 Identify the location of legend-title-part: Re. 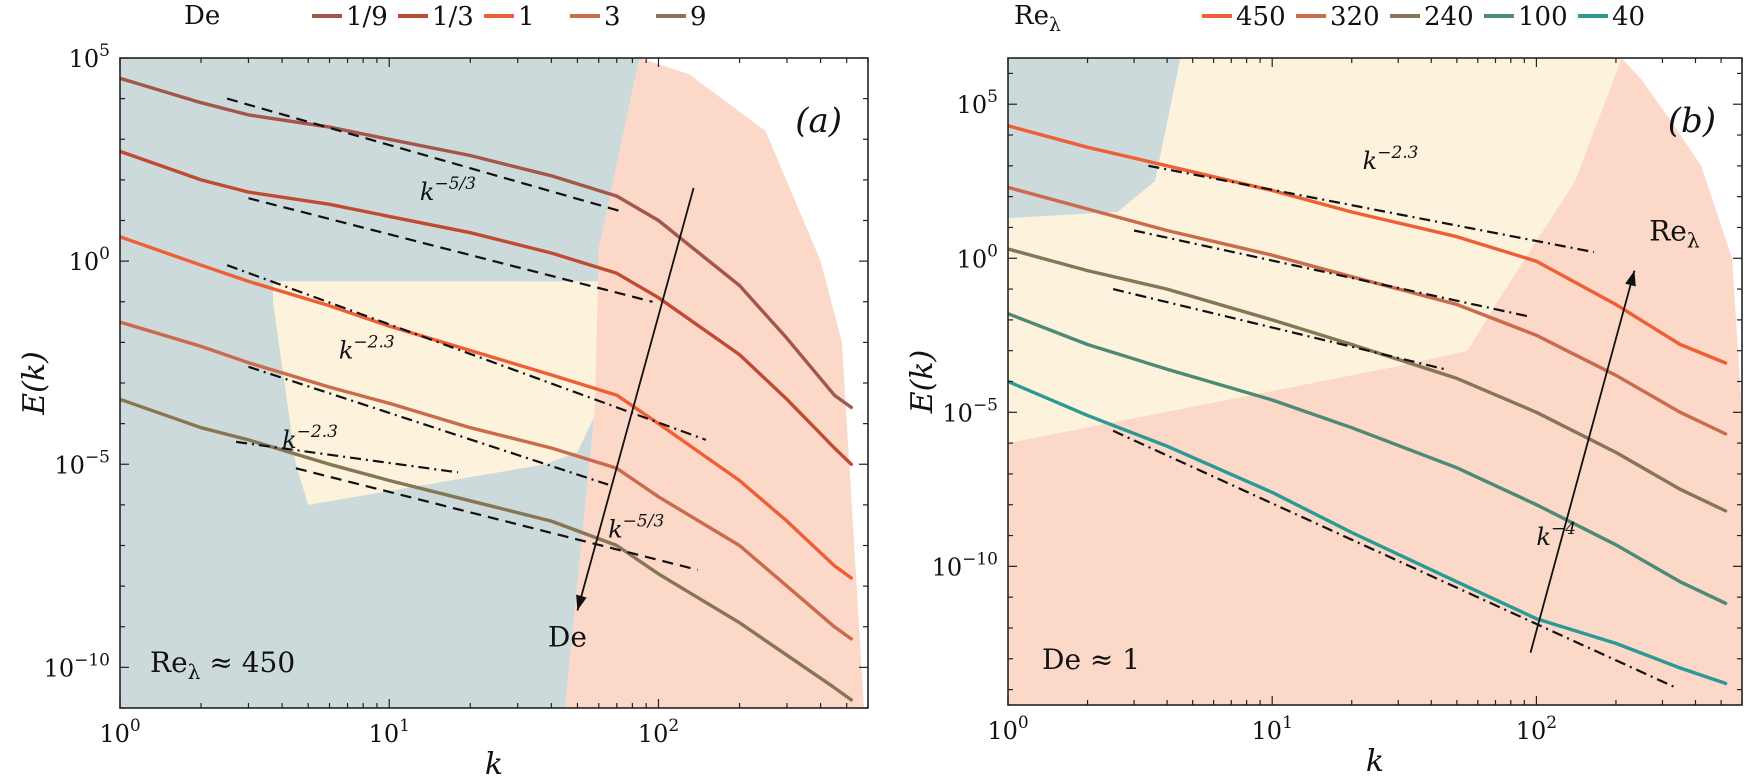
(1031, 16).